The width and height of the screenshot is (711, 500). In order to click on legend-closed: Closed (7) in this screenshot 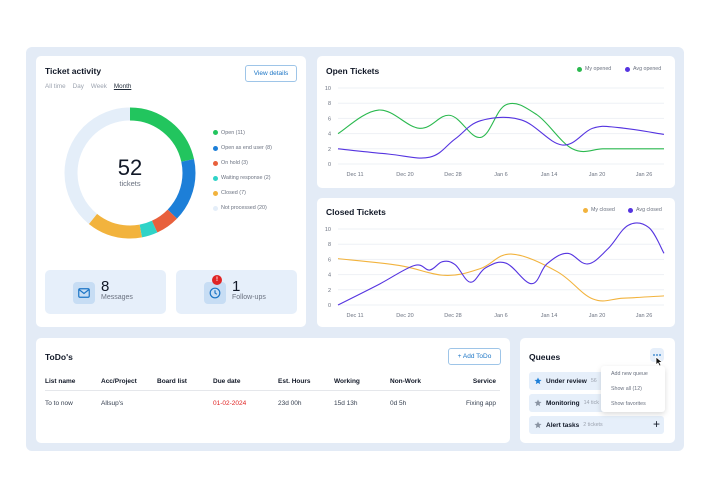, I will do `click(242, 193)`.